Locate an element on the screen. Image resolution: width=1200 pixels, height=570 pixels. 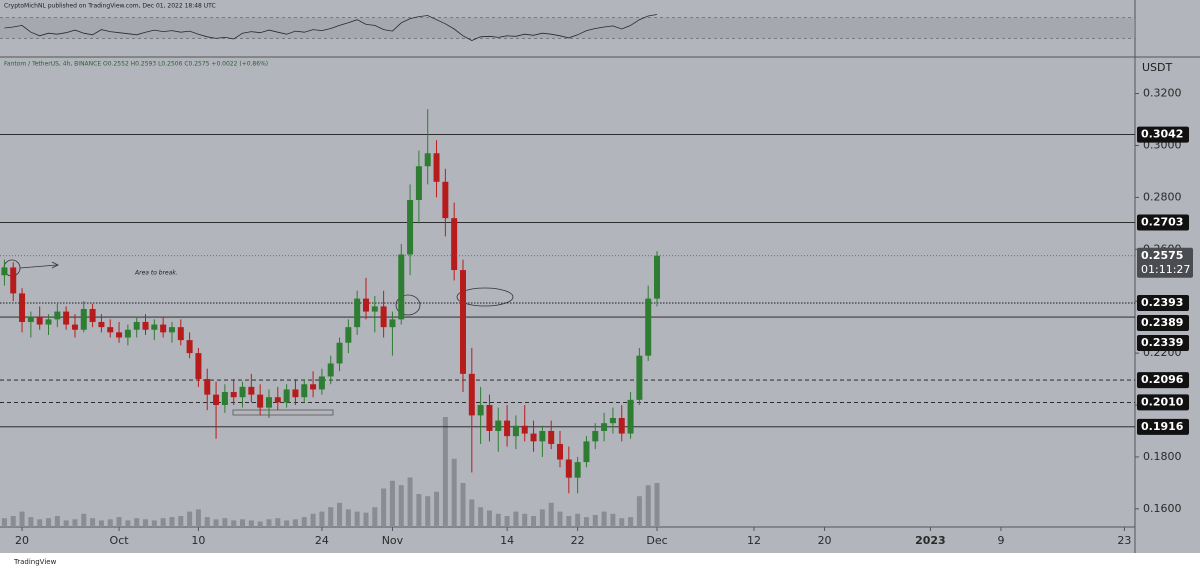
level-label: 0.1916 is located at coordinates (1162, 426).